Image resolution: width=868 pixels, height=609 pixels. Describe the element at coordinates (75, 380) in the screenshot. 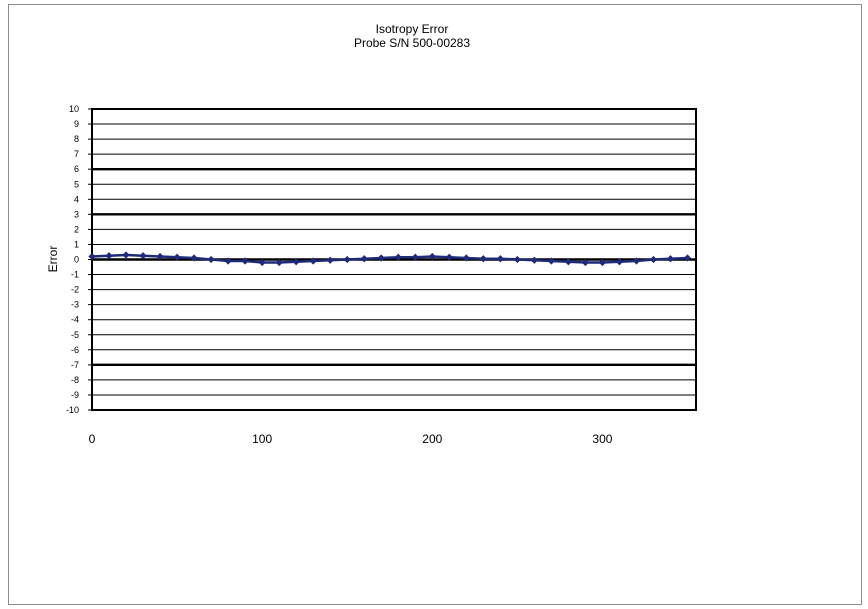

I see `y-tick-label: -8` at that location.